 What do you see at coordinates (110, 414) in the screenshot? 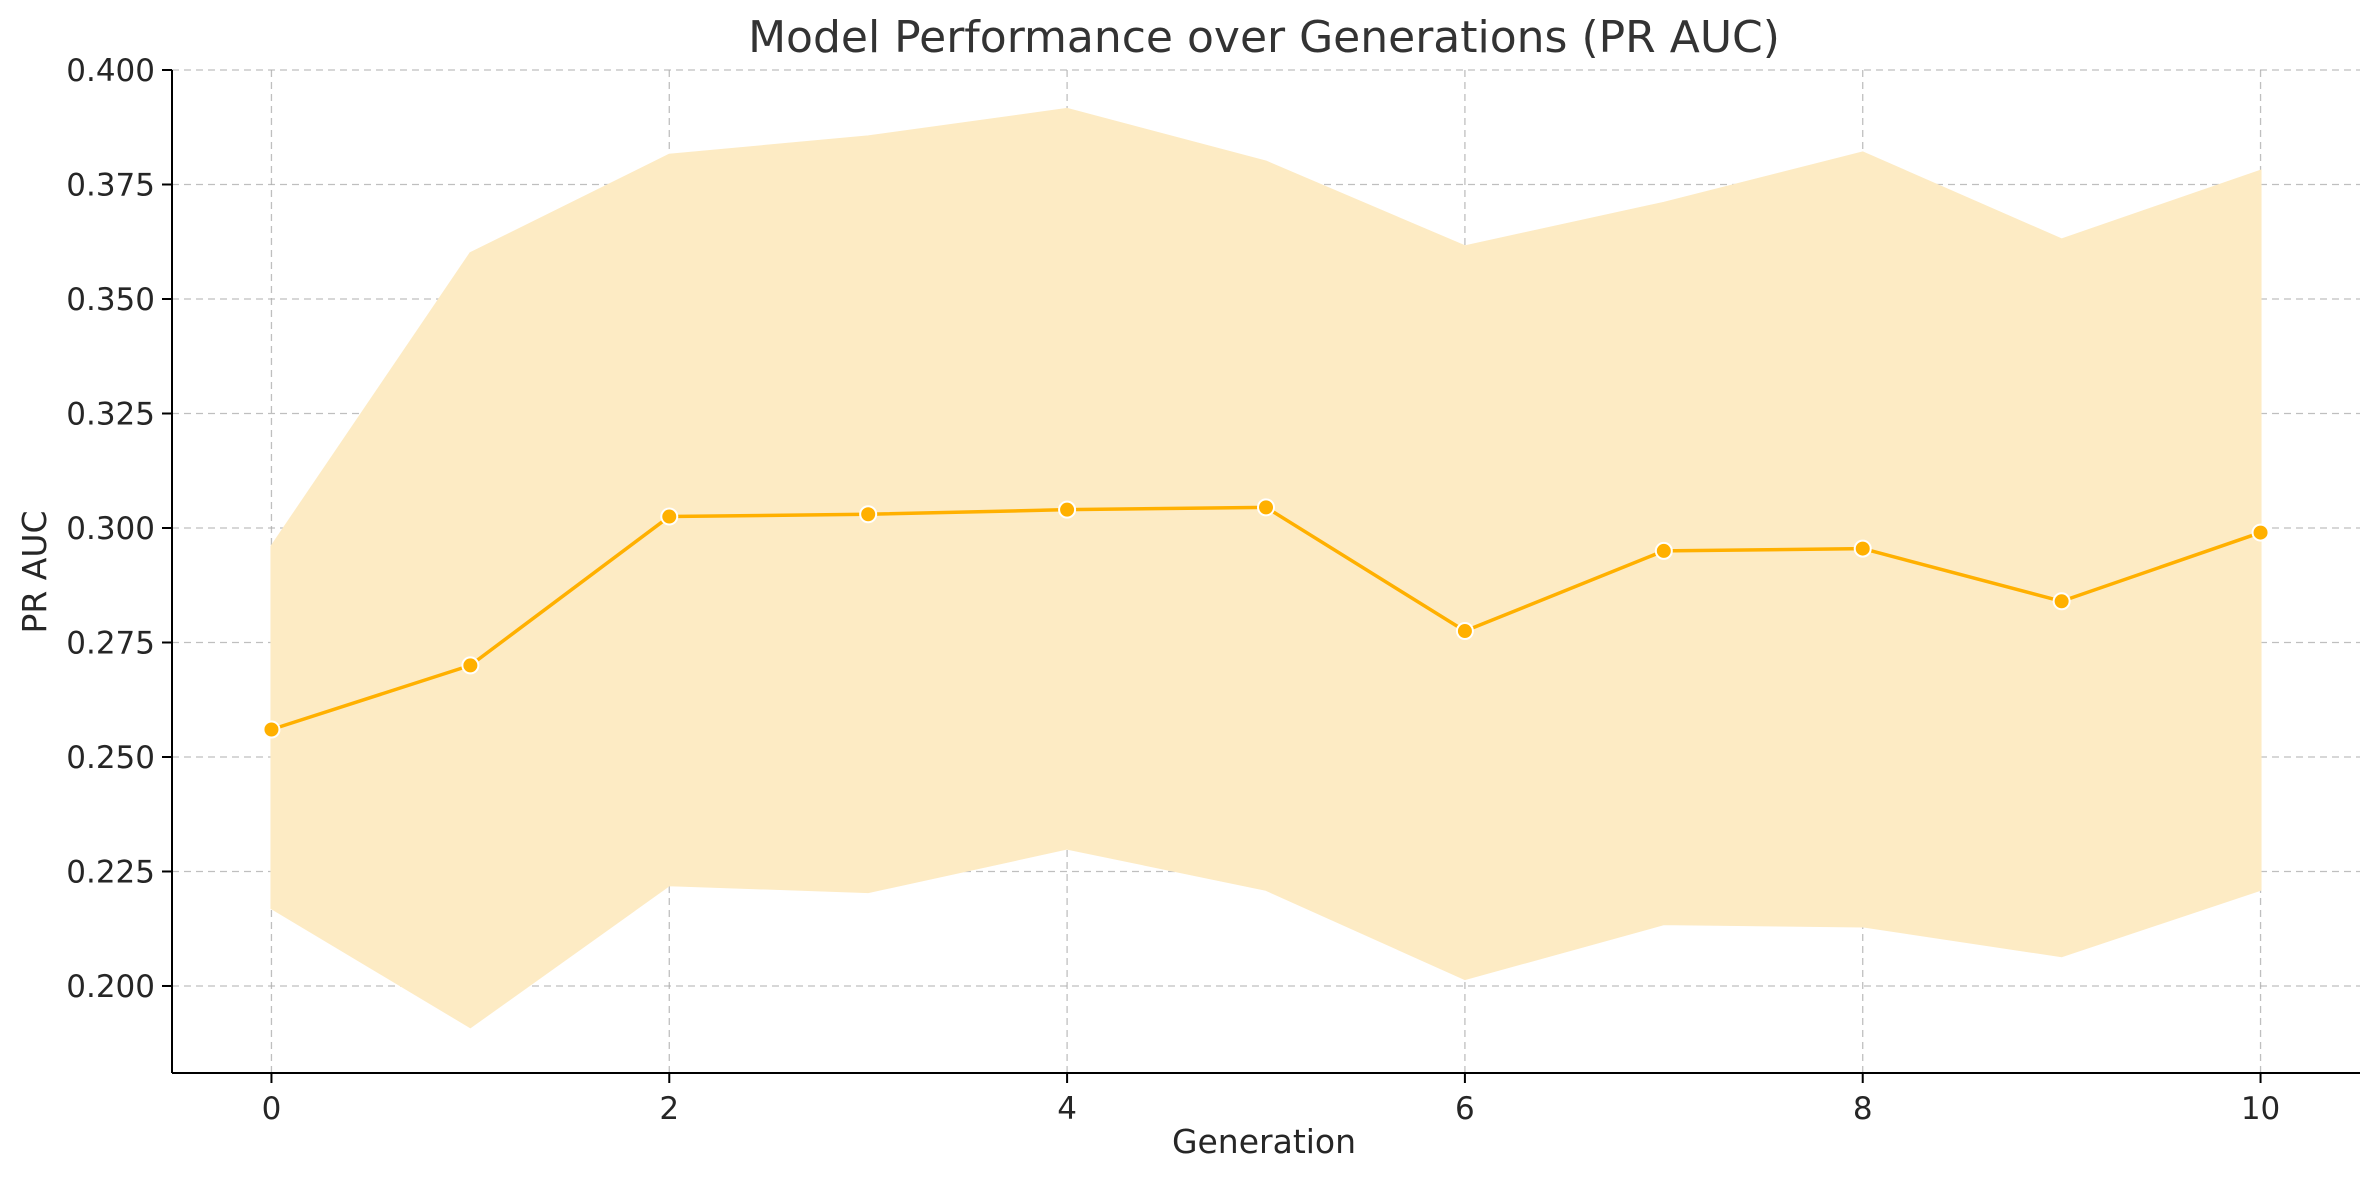
I see `y-tick-label: 0.325` at bounding box center [110, 414].